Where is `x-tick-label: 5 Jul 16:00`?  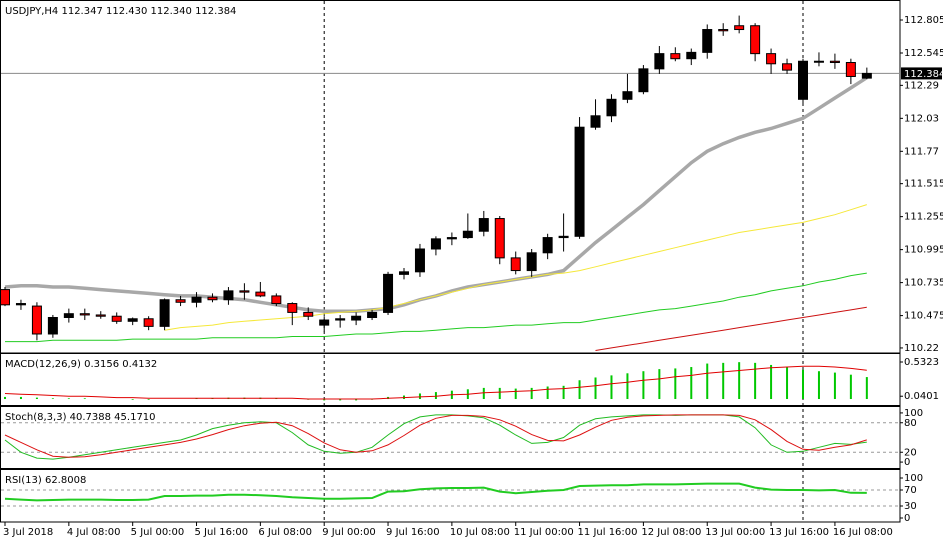 x-tick-label: 5 Jul 16:00 is located at coordinates (222, 532).